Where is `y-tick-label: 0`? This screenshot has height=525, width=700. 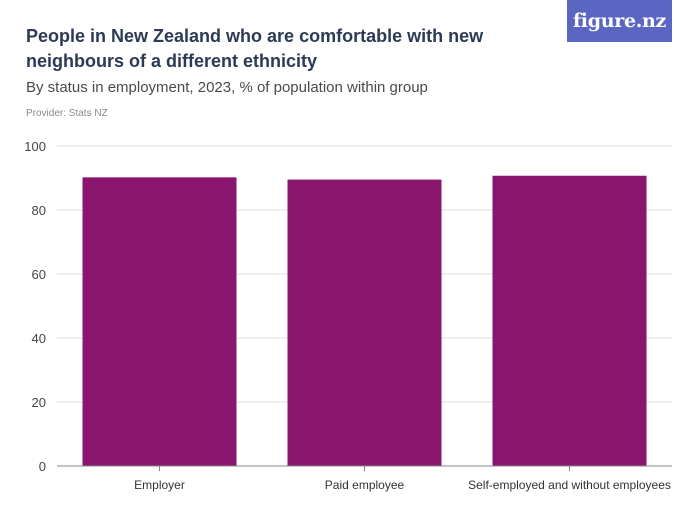
y-tick-label: 0 is located at coordinates (42, 466).